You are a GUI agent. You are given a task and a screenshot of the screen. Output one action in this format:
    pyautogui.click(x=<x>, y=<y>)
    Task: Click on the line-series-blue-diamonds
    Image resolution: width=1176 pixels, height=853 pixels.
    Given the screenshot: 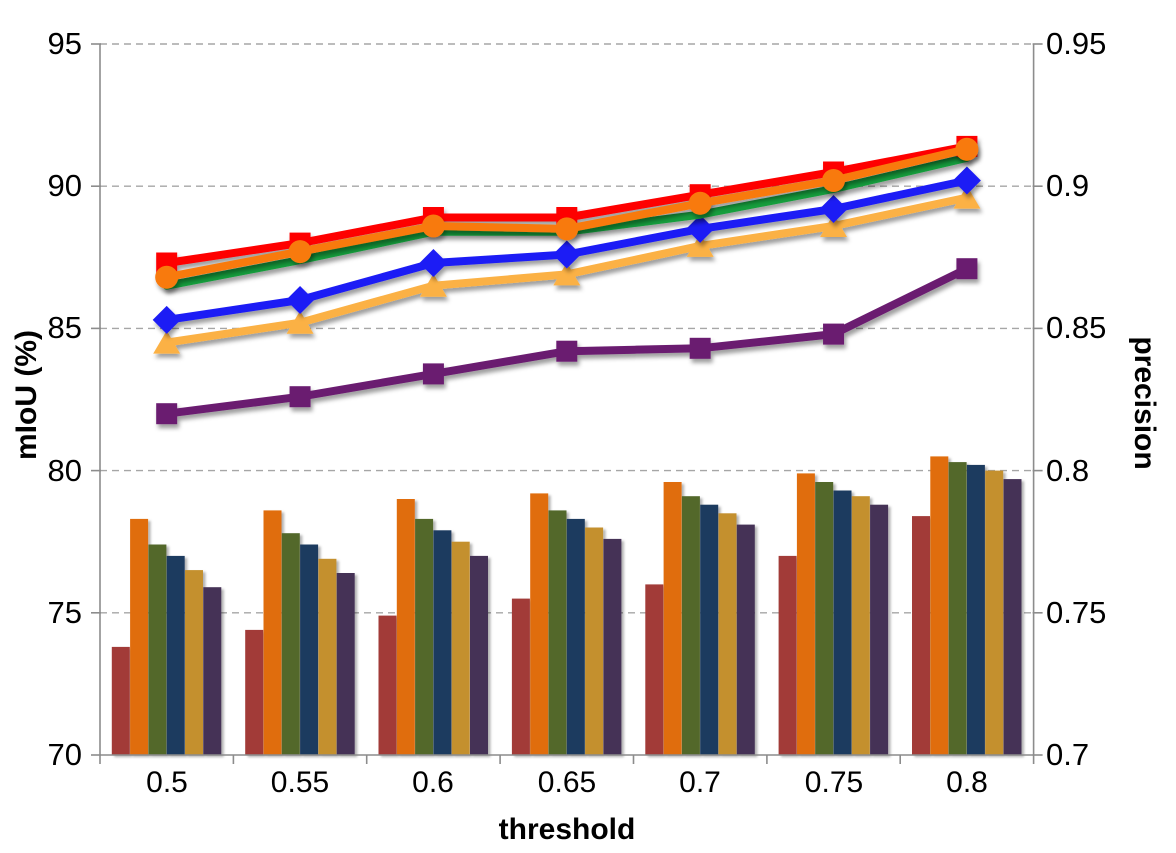 What is the action you would take?
    pyautogui.click(x=566, y=250)
    